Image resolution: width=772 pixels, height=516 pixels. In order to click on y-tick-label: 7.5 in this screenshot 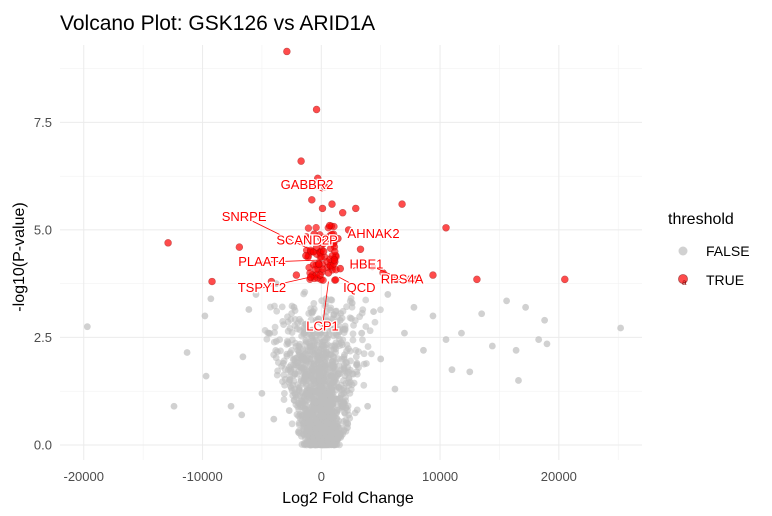, I will do `click(43, 122)`.